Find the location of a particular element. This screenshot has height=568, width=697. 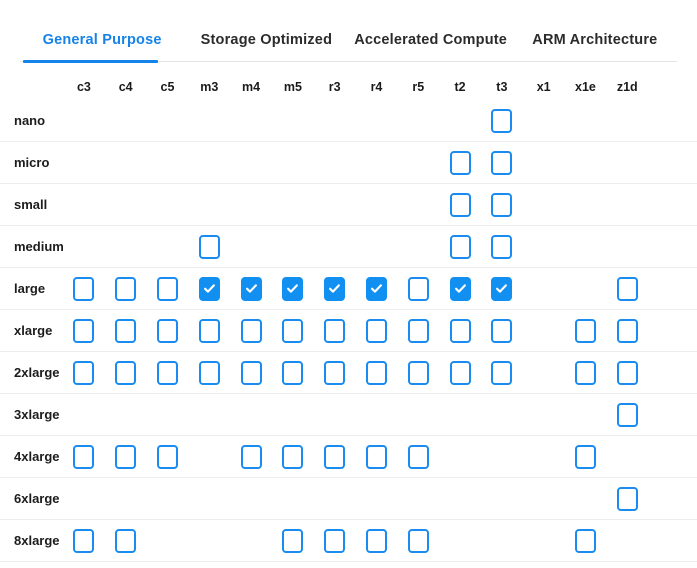

checkbox-xlarge-c3 is located at coordinates (84, 330).